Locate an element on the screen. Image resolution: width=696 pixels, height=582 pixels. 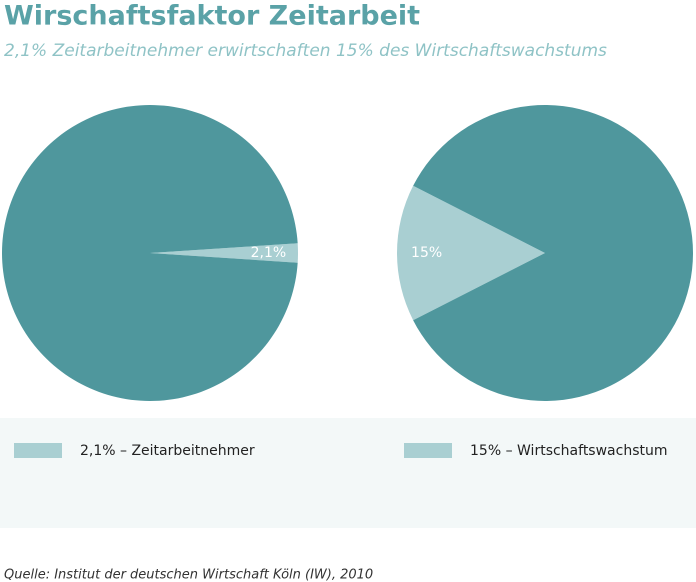
legend-label: 15% – Wirtschaftswachstum is located at coordinates (569, 451).